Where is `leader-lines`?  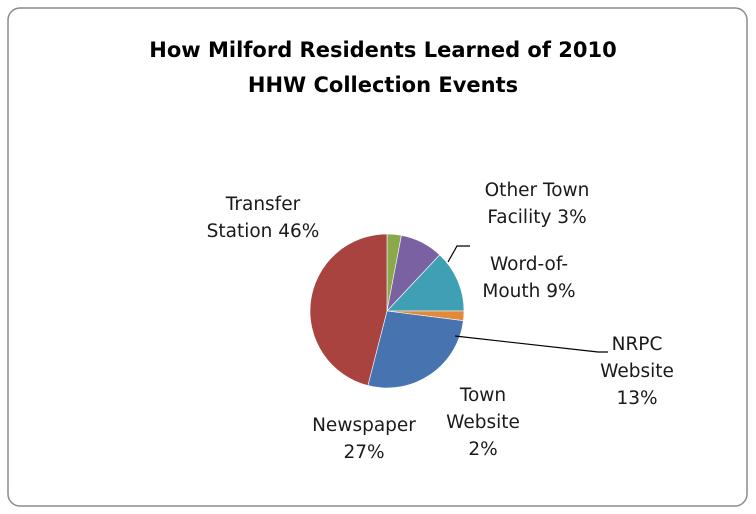
leader-lines is located at coordinates (527, 299).